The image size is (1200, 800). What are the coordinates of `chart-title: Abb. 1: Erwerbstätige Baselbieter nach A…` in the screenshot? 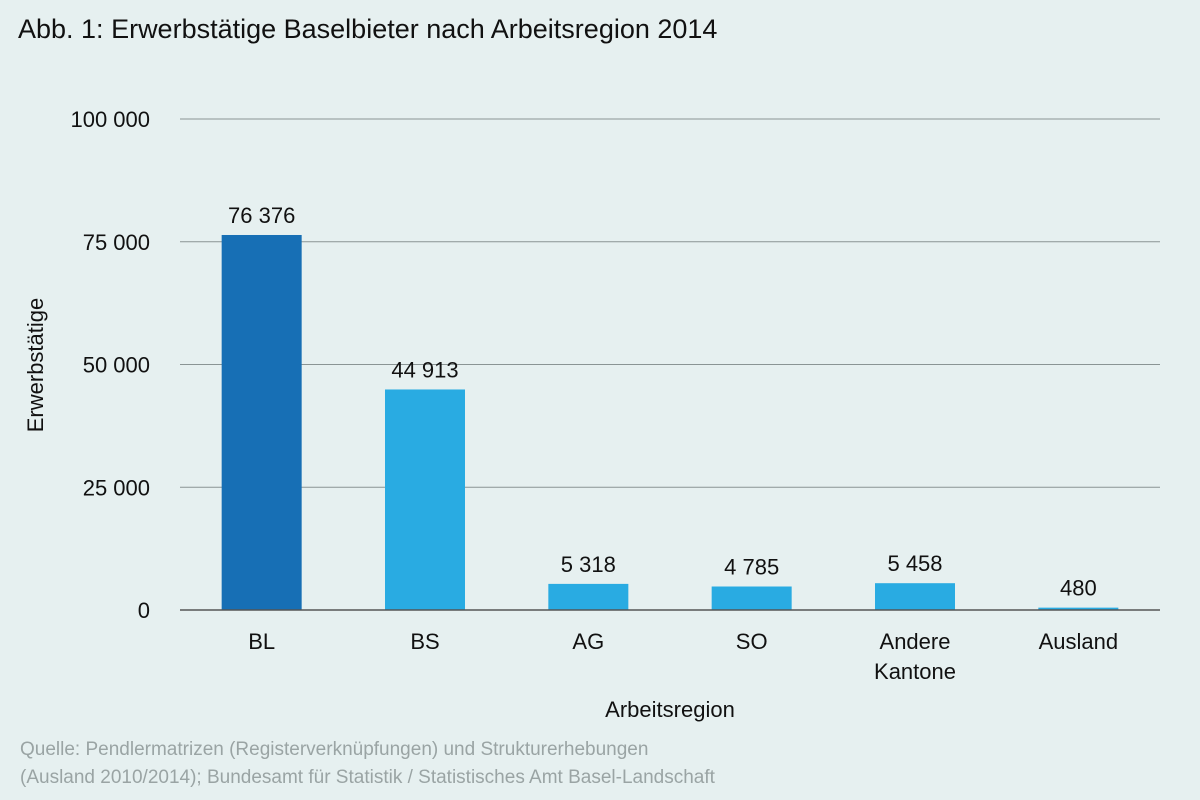 It's located at (368, 29).